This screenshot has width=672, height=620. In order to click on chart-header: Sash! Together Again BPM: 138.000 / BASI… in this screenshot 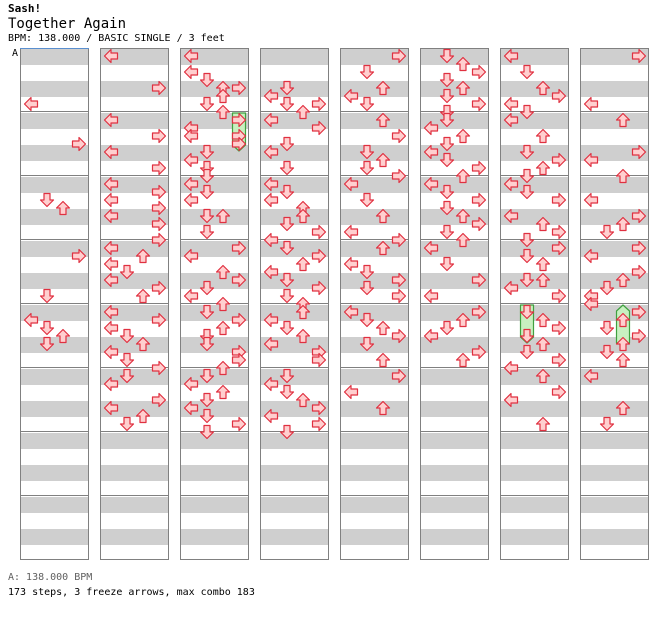, I will do `click(116, 23)`.